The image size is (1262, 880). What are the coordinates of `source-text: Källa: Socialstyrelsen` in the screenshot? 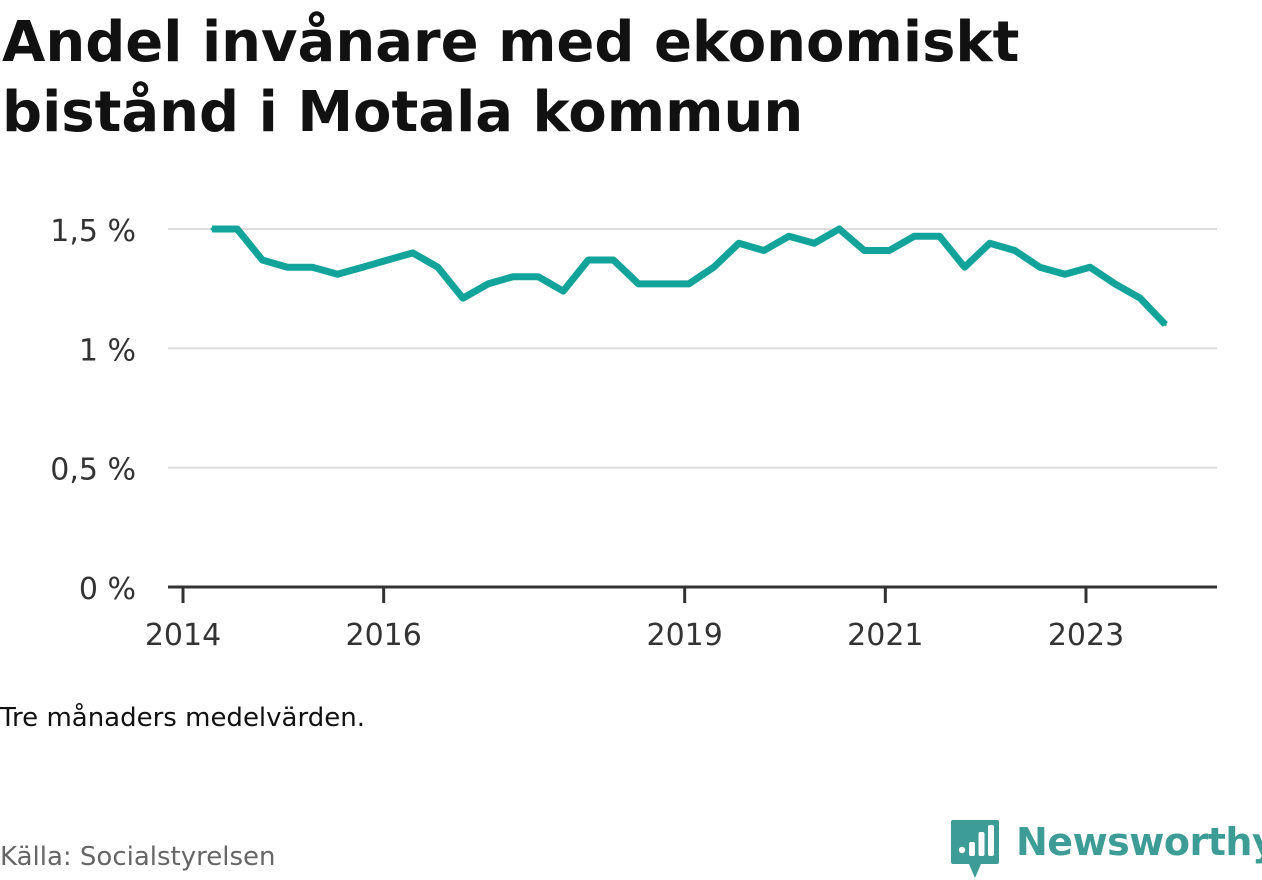 It's located at (138, 857).